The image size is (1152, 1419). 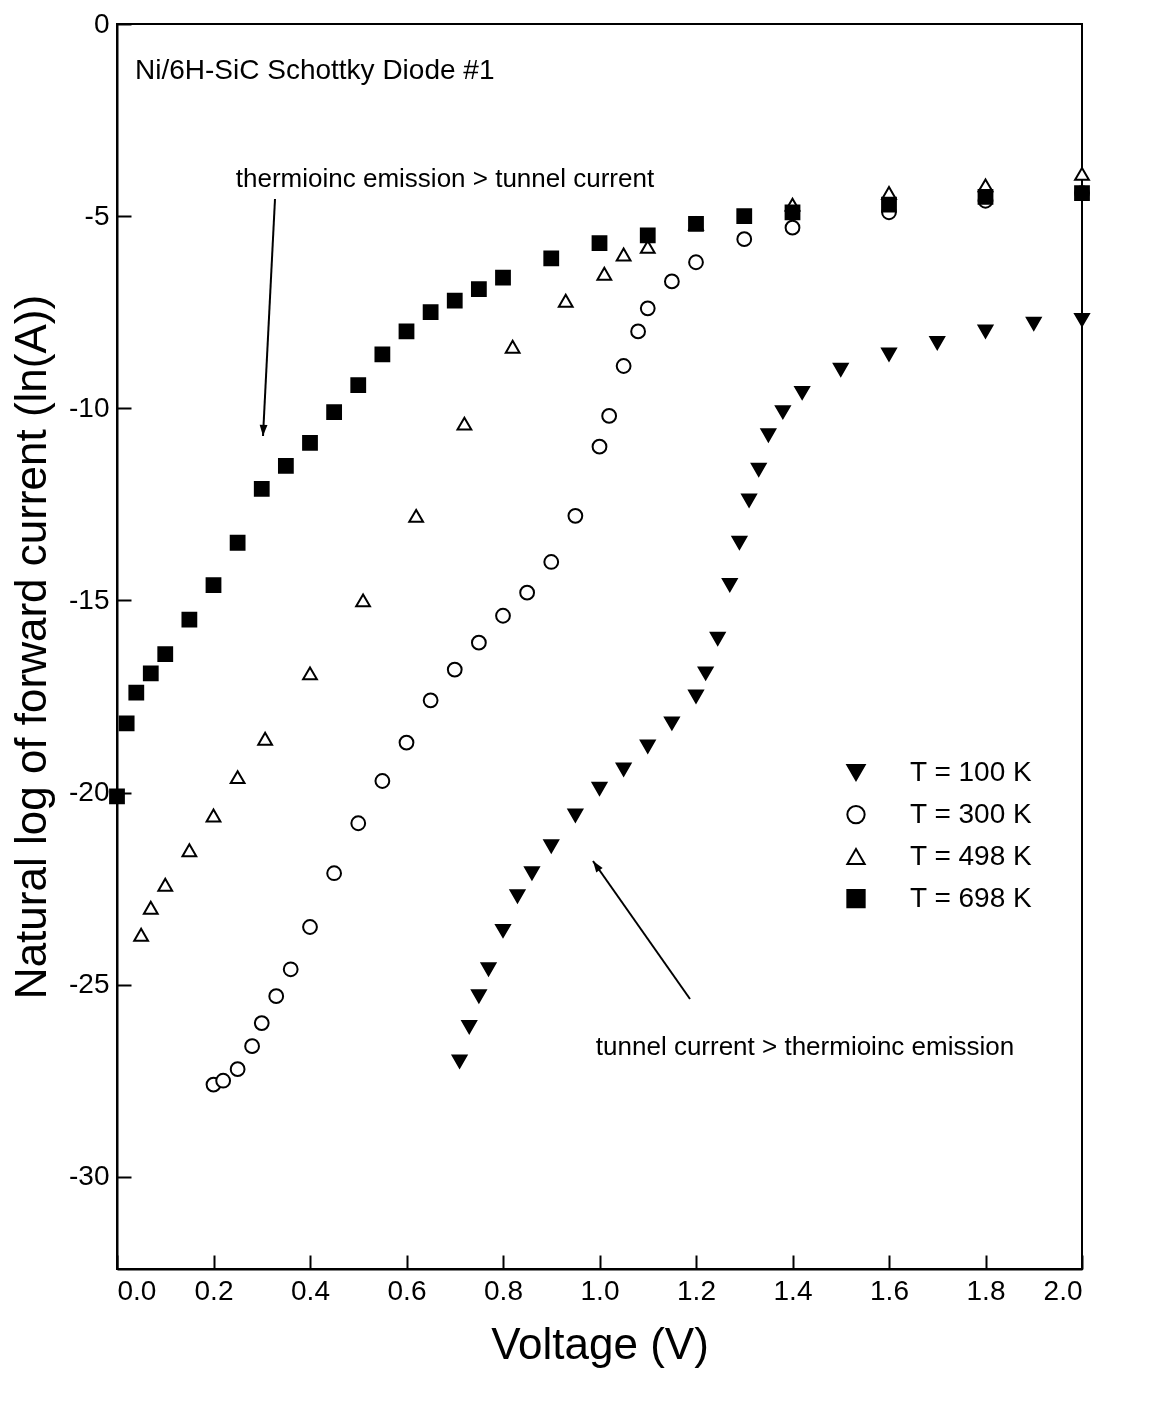 What do you see at coordinates (89, 599) in the screenshot?
I see `y-tick-label: -15` at bounding box center [89, 599].